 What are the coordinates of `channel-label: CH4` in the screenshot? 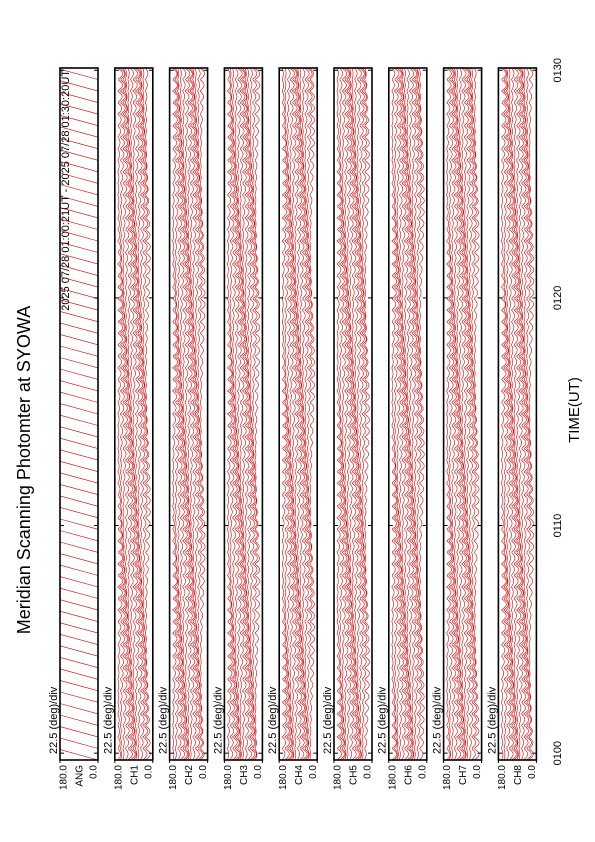 It's located at (299, 775).